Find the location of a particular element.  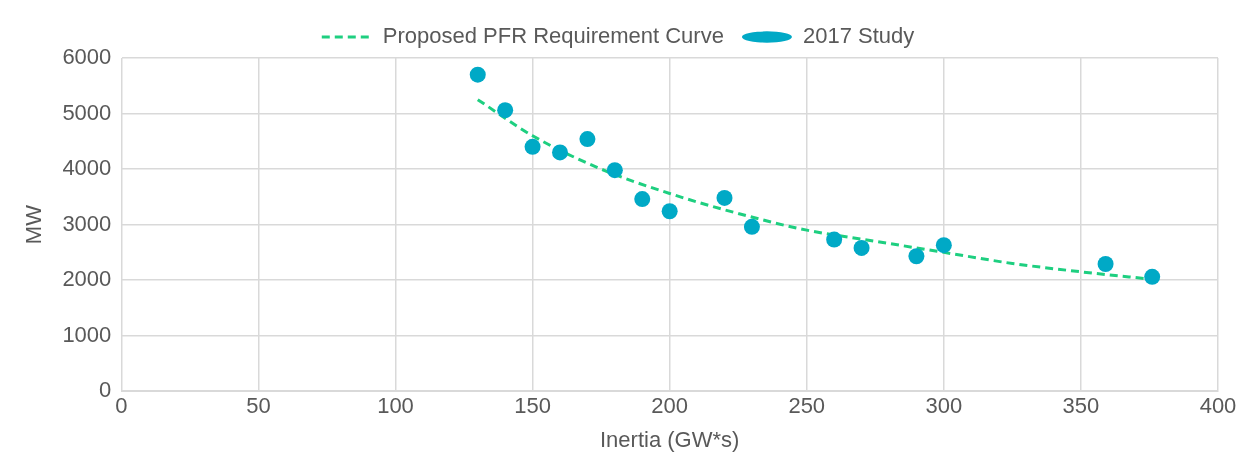

y-tick-label: 1000 is located at coordinates (87, 334).